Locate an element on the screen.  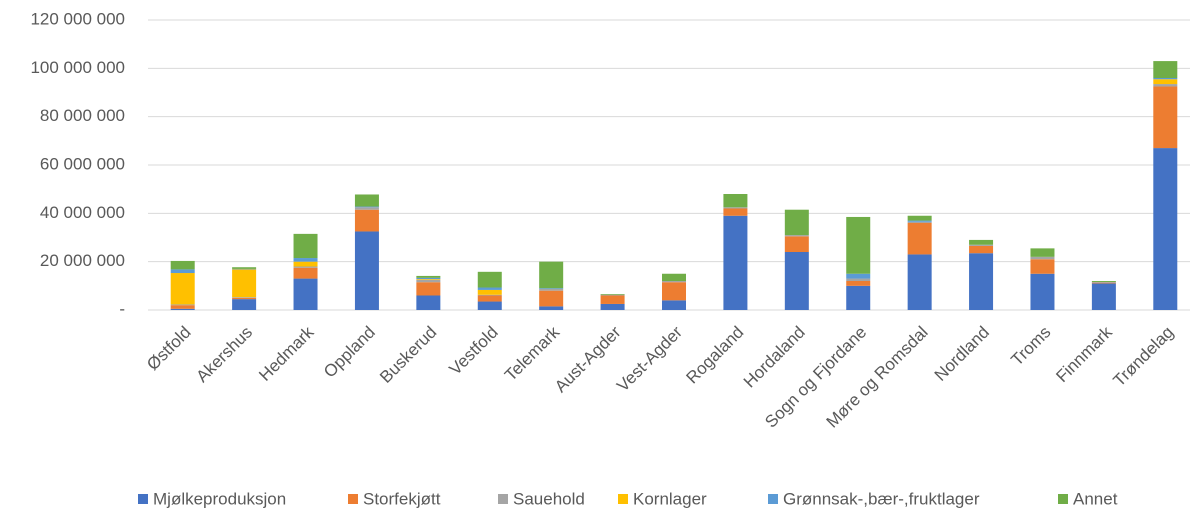
legend-label: Storfekjøtt is located at coordinates (402, 498).